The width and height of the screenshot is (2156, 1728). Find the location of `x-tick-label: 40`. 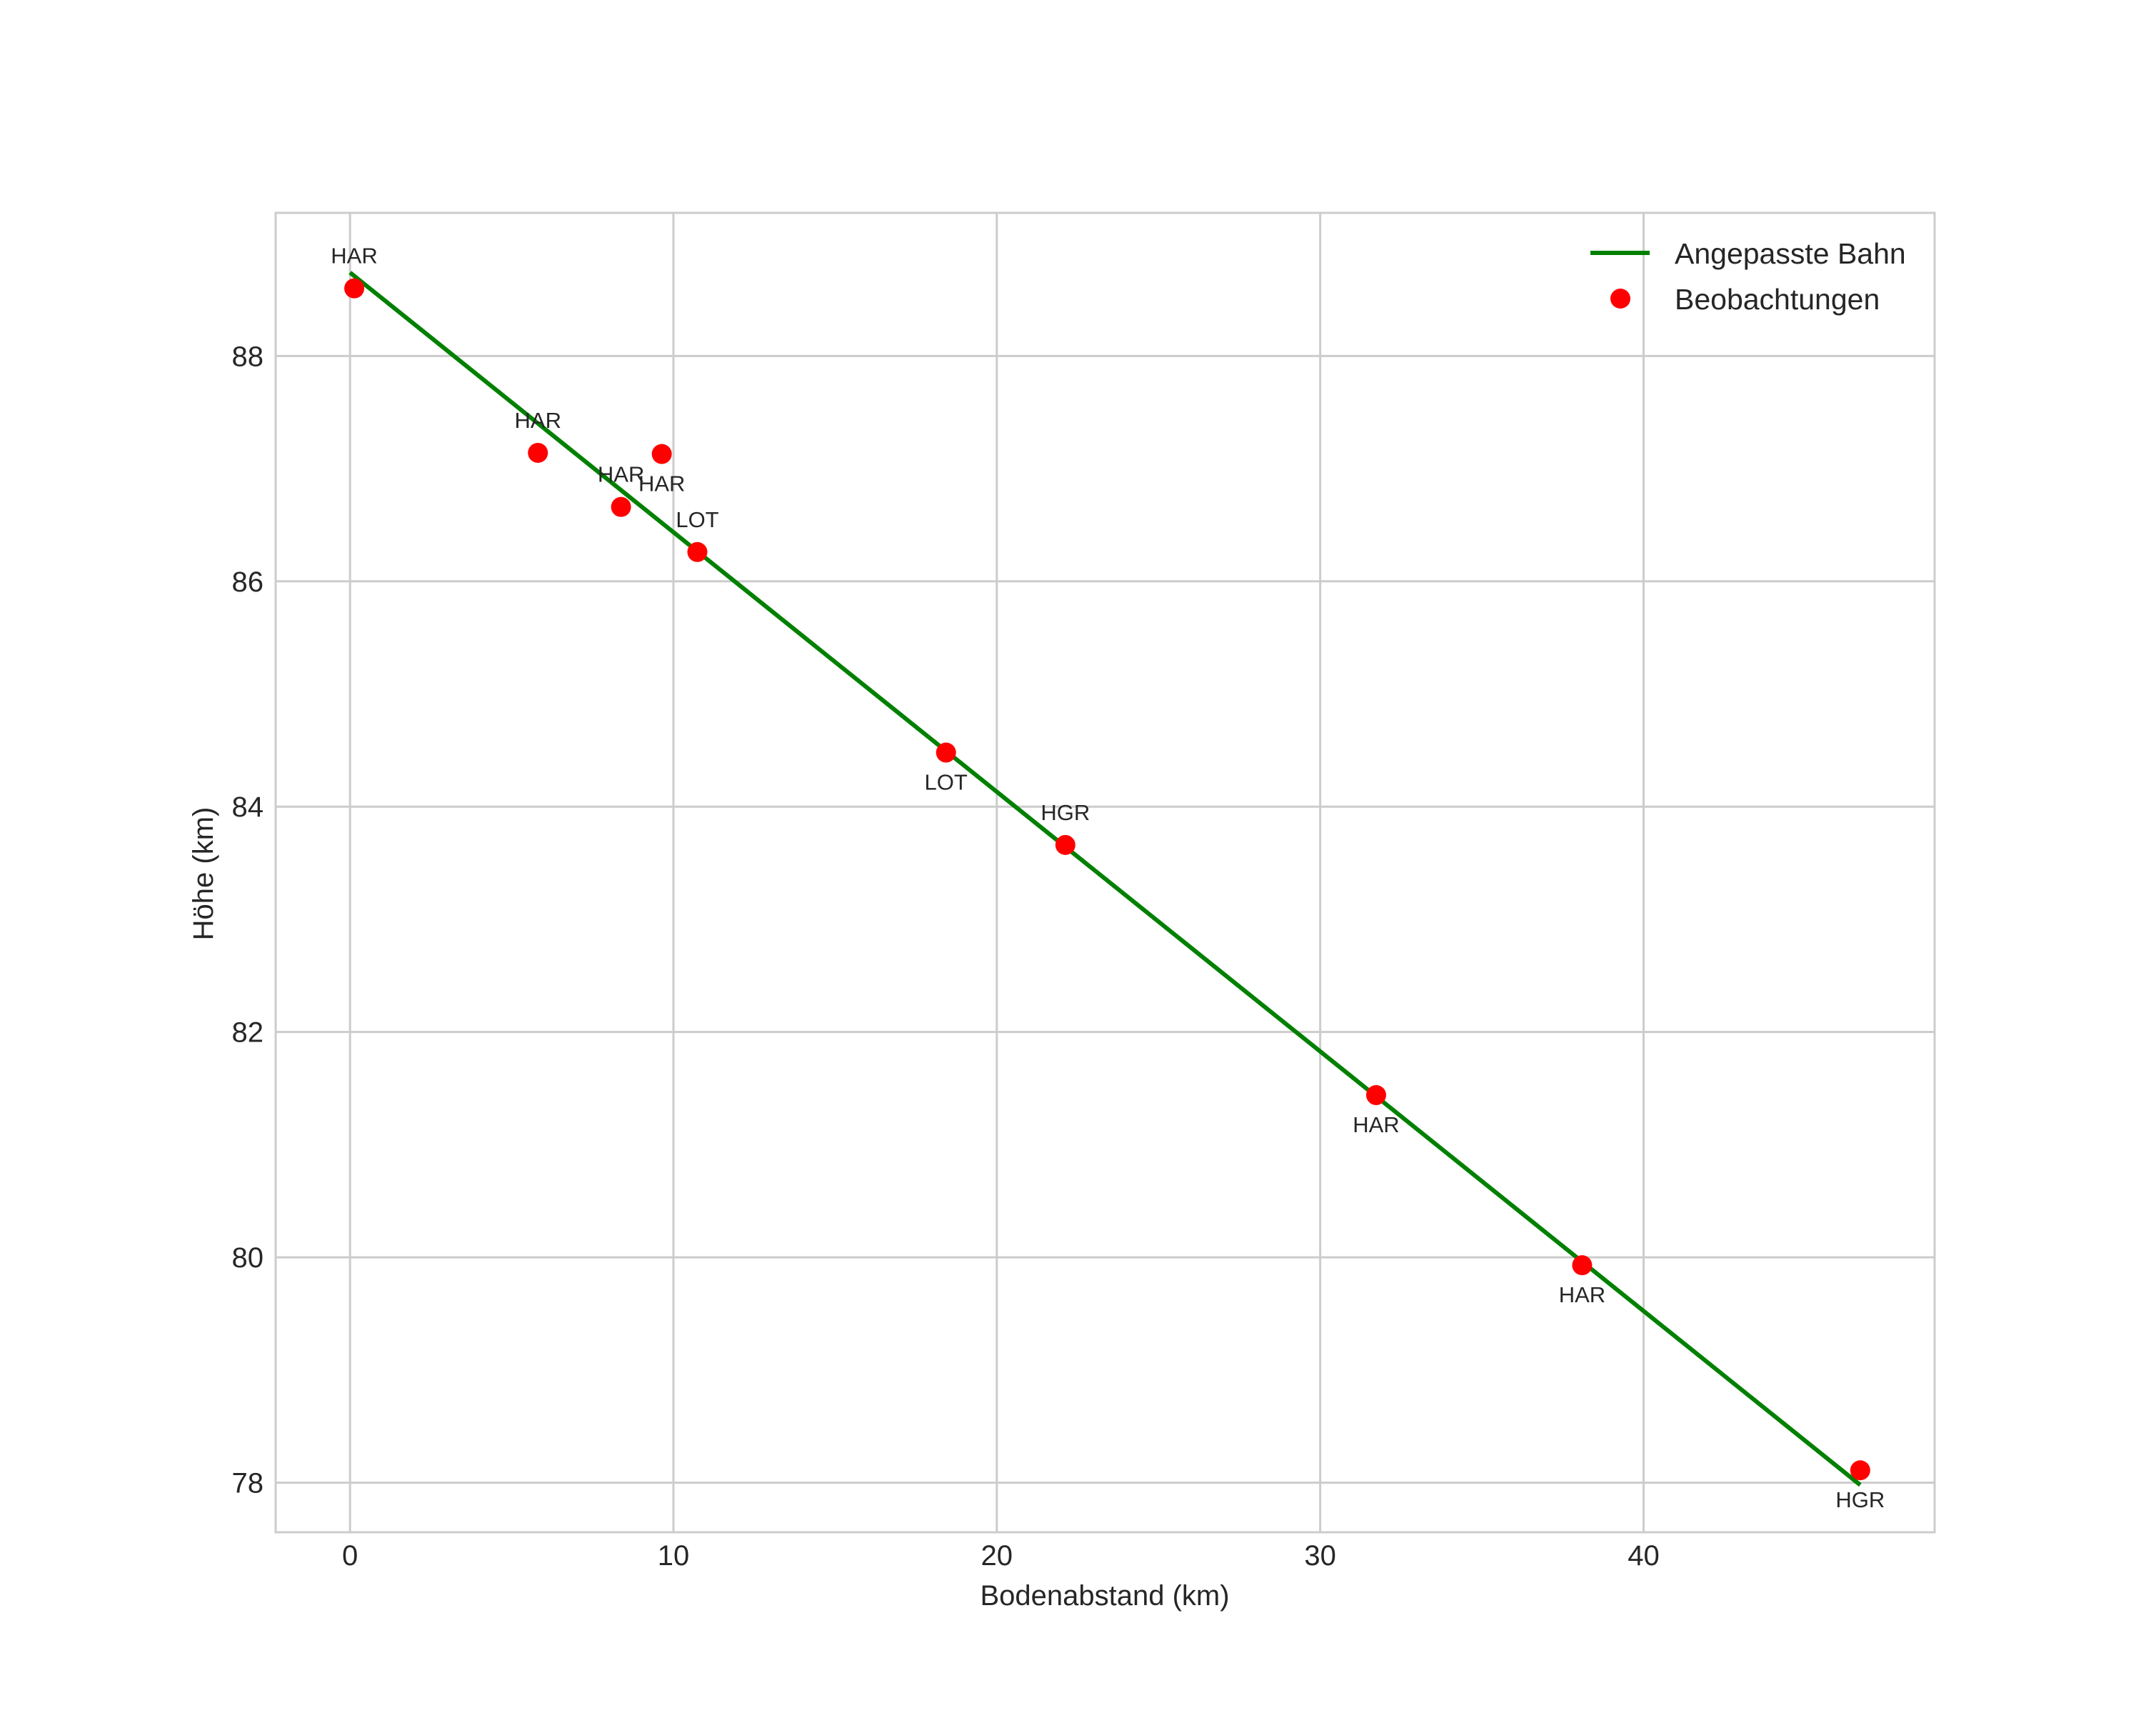

x-tick-label: 40 is located at coordinates (1644, 1556).